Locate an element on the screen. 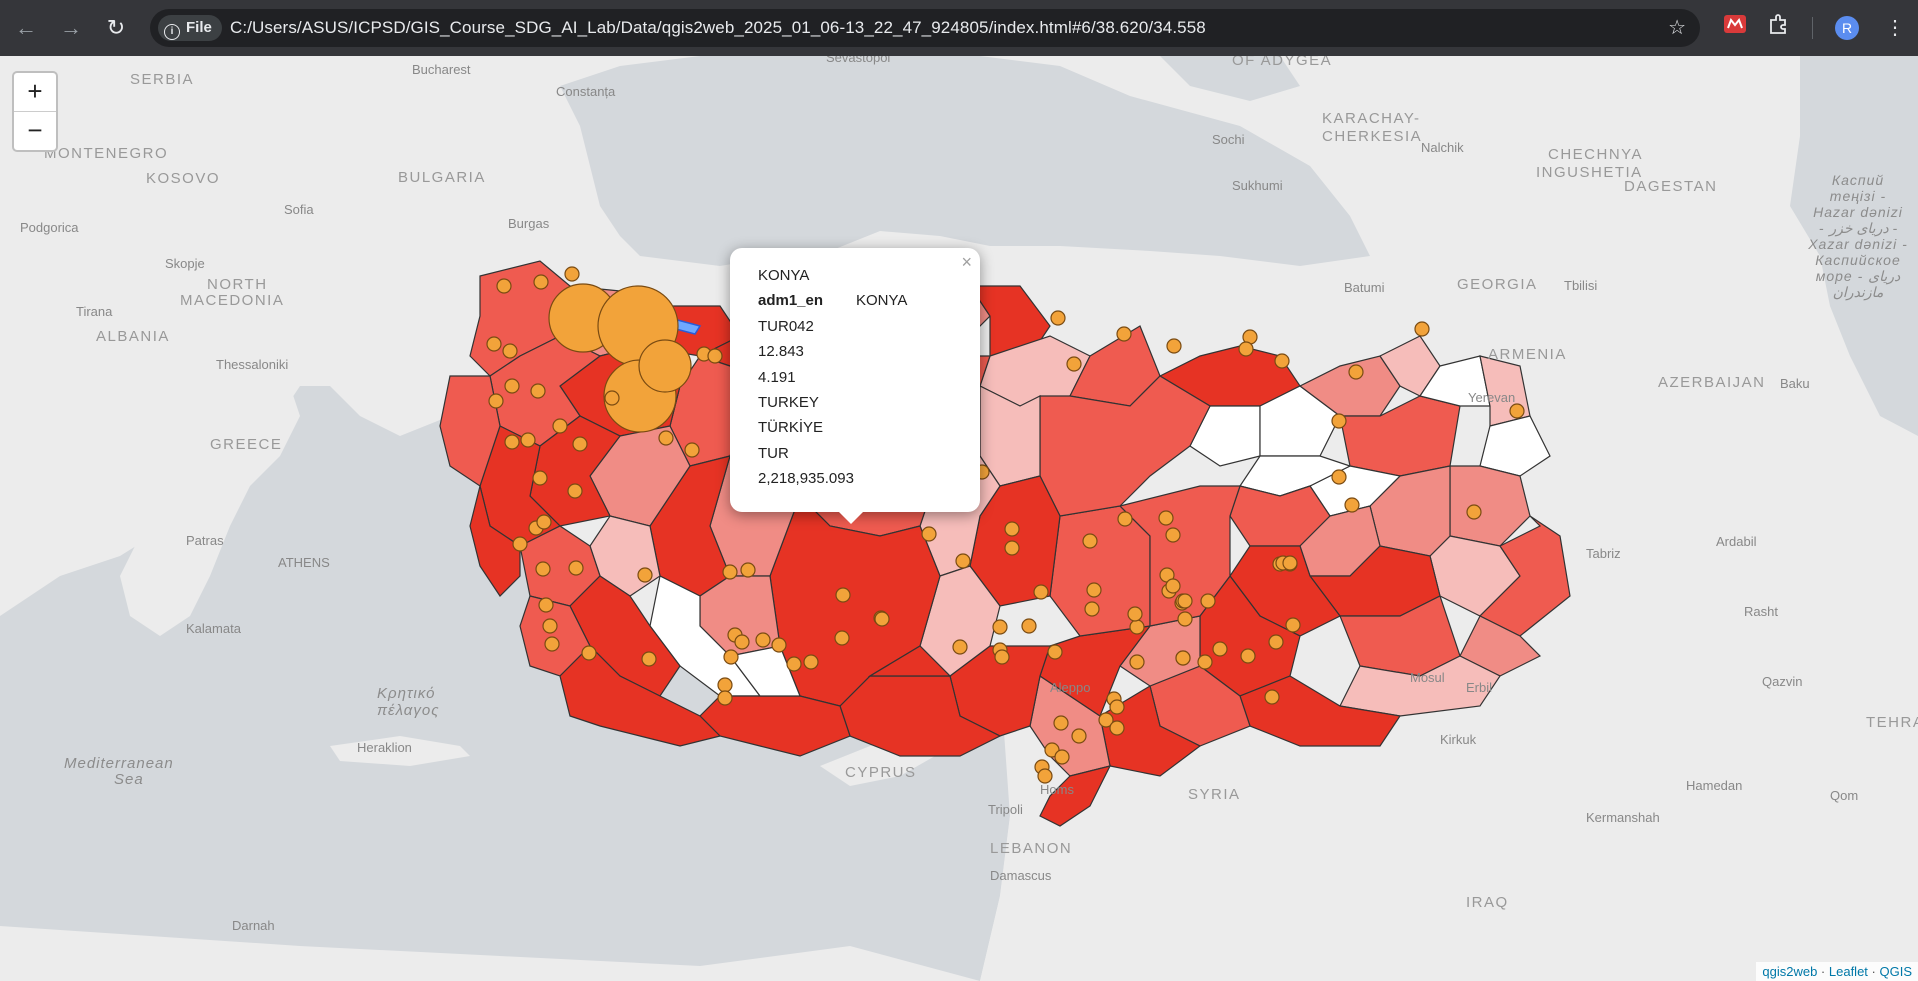 The height and width of the screenshot is (981, 1918). label-cyprus: CYPRUS is located at coordinates (881, 772).